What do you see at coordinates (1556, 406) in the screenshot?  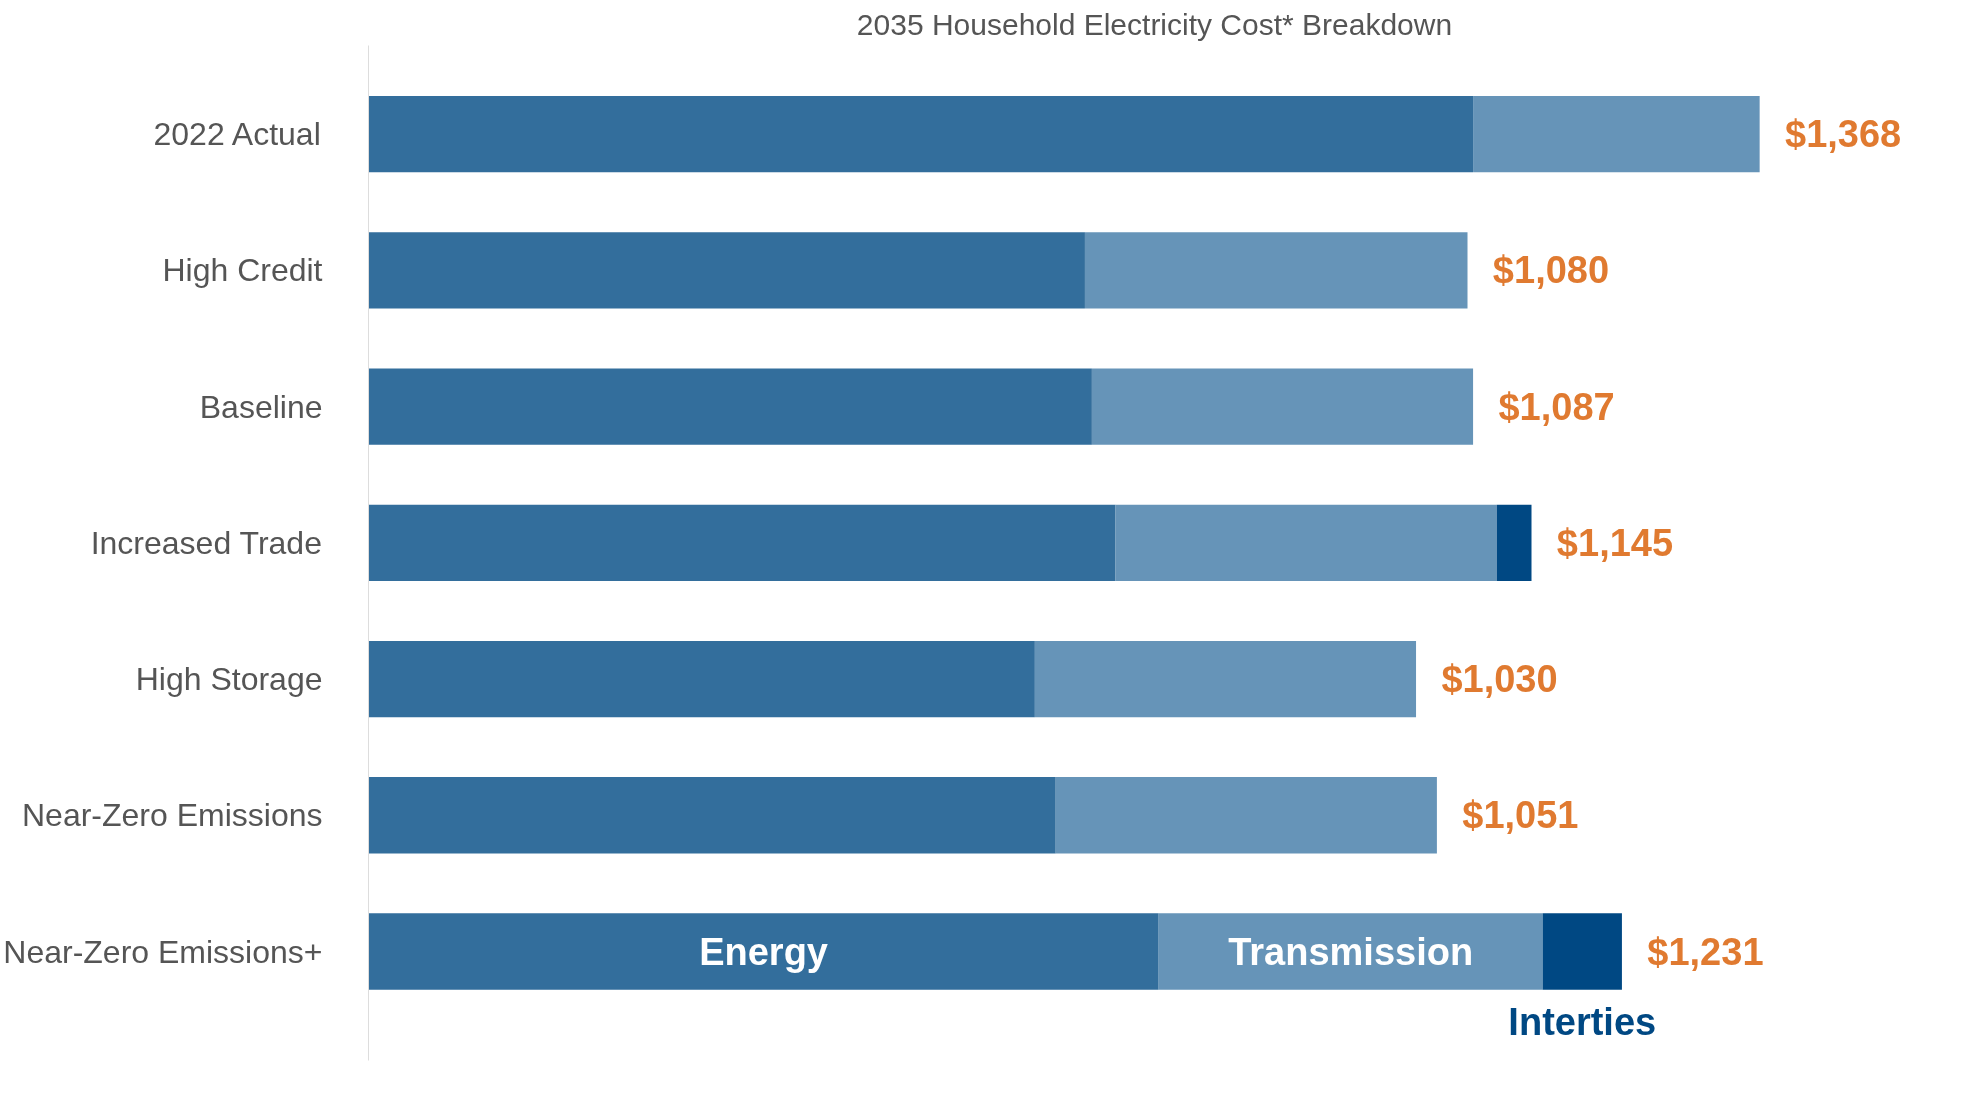 I see `annotation: $1,087` at bounding box center [1556, 406].